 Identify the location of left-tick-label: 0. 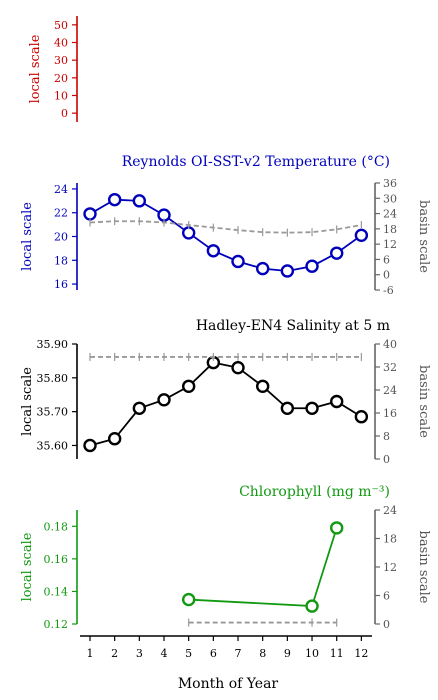
(64, 113).